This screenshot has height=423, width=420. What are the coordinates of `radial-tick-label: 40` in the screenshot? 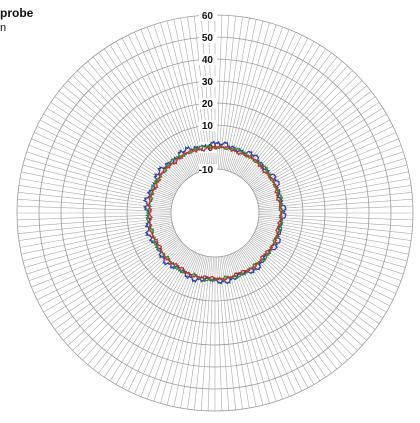 It's located at (208, 60).